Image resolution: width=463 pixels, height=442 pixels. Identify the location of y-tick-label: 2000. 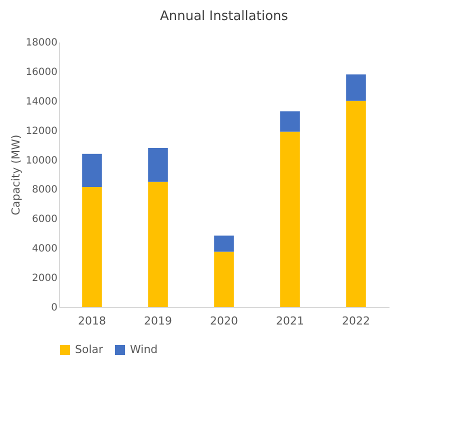
(45, 278).